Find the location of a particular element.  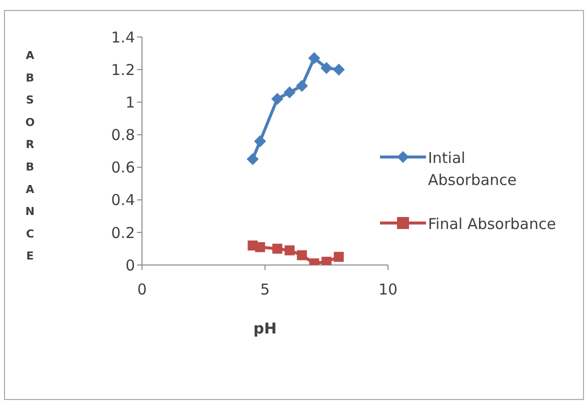

x-tick-label: 5 is located at coordinates (265, 289).